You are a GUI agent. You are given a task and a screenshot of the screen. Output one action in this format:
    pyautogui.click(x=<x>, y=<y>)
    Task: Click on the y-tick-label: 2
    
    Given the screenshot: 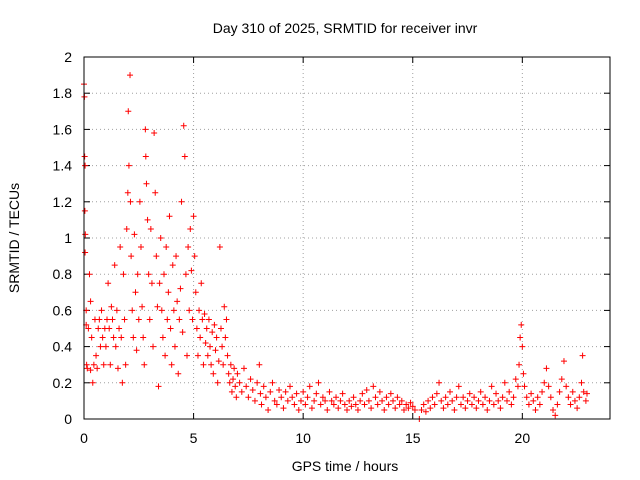 What is the action you would take?
    pyautogui.click(x=68, y=57)
    